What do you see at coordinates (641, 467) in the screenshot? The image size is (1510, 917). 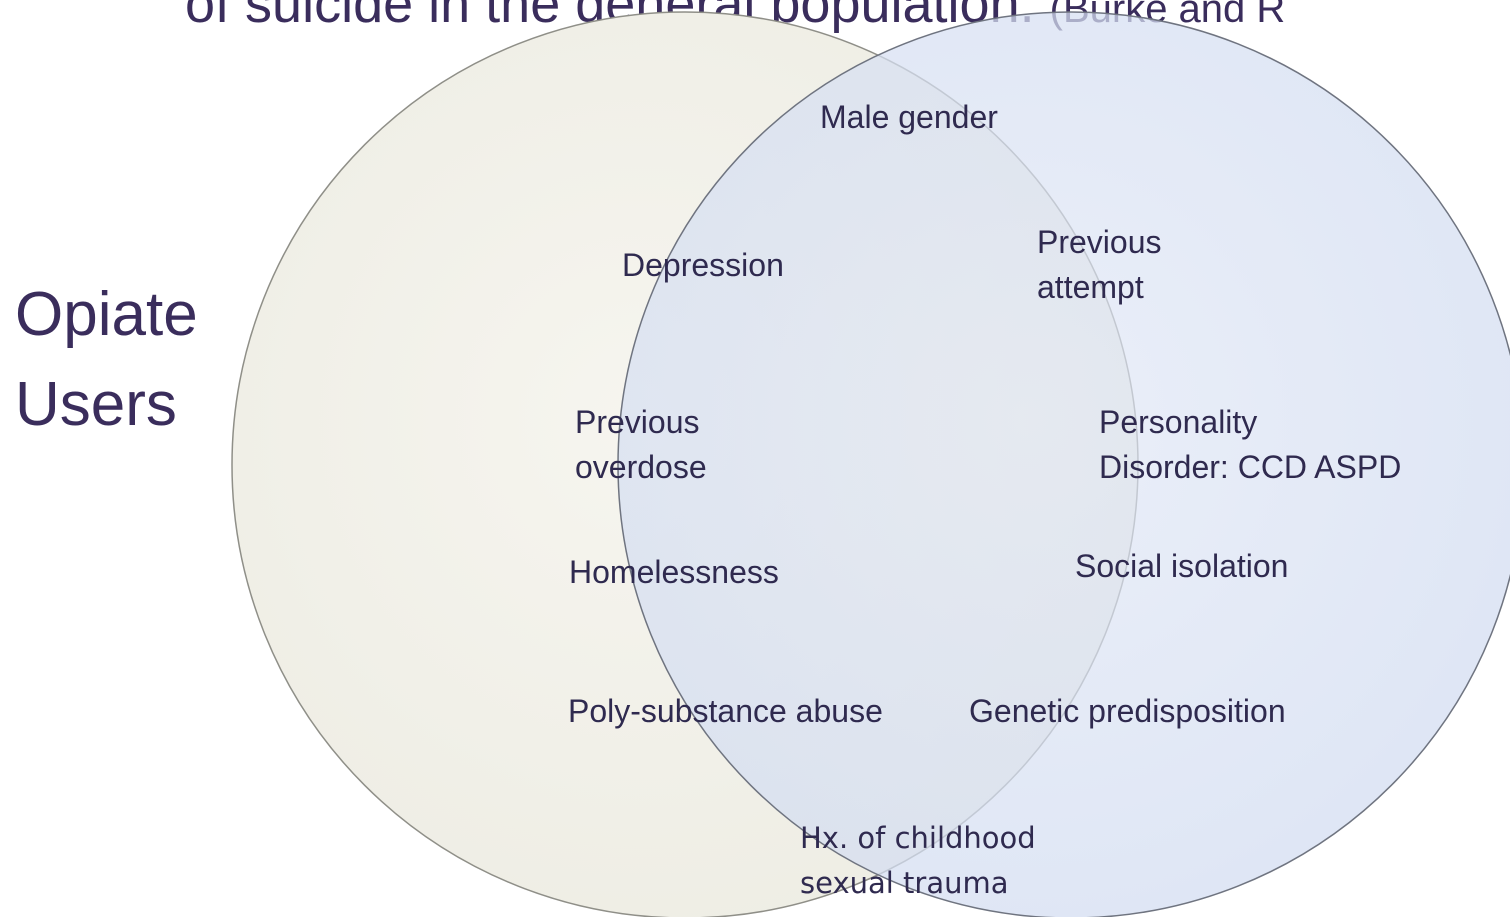 I see `item-label: overdose` at bounding box center [641, 467].